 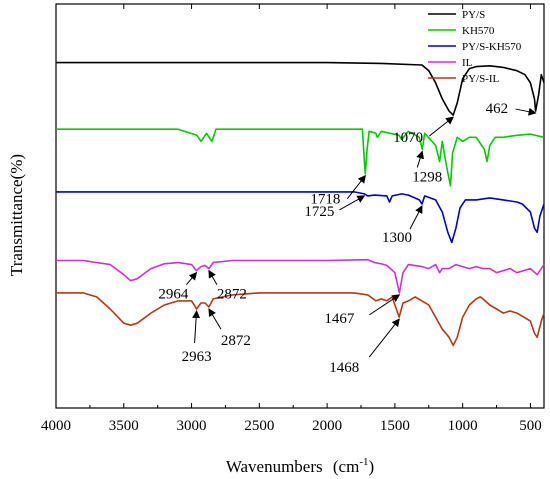 I want to click on peak-label-il-1467: 1467, so click(x=339, y=319).